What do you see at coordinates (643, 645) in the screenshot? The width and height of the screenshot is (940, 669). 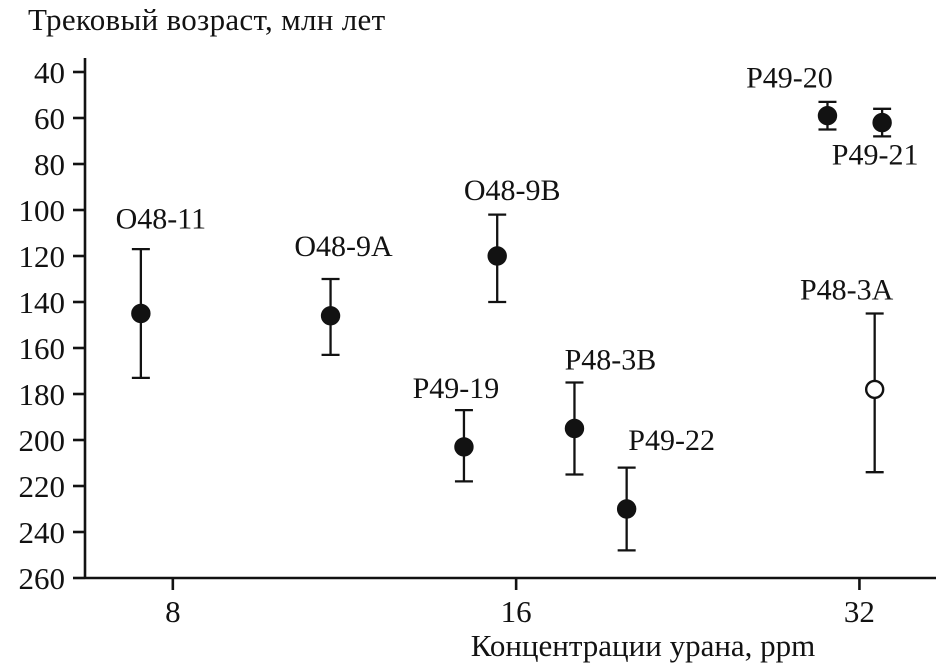 I see `x-axis-label: Концентрации урана, ppm` at bounding box center [643, 645].